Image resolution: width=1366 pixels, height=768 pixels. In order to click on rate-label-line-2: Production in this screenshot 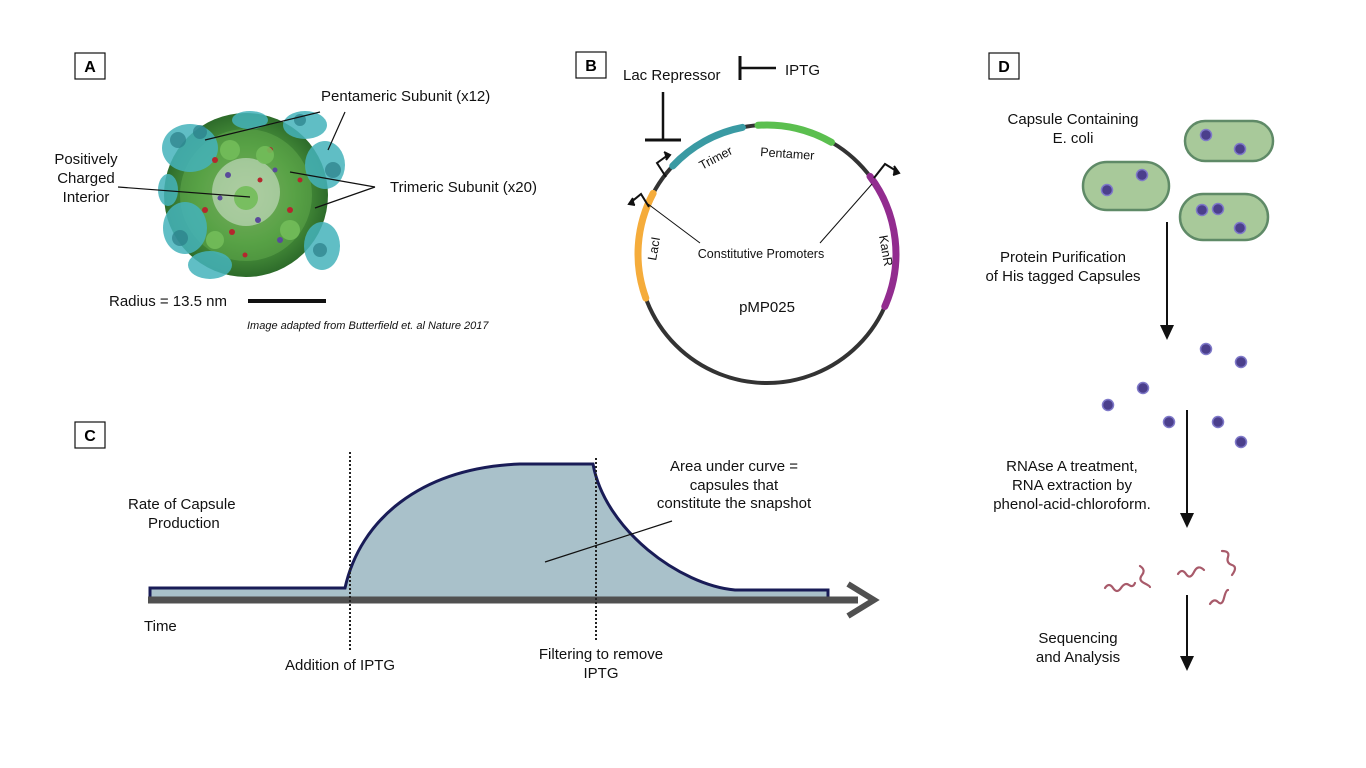, I will do `click(184, 523)`.